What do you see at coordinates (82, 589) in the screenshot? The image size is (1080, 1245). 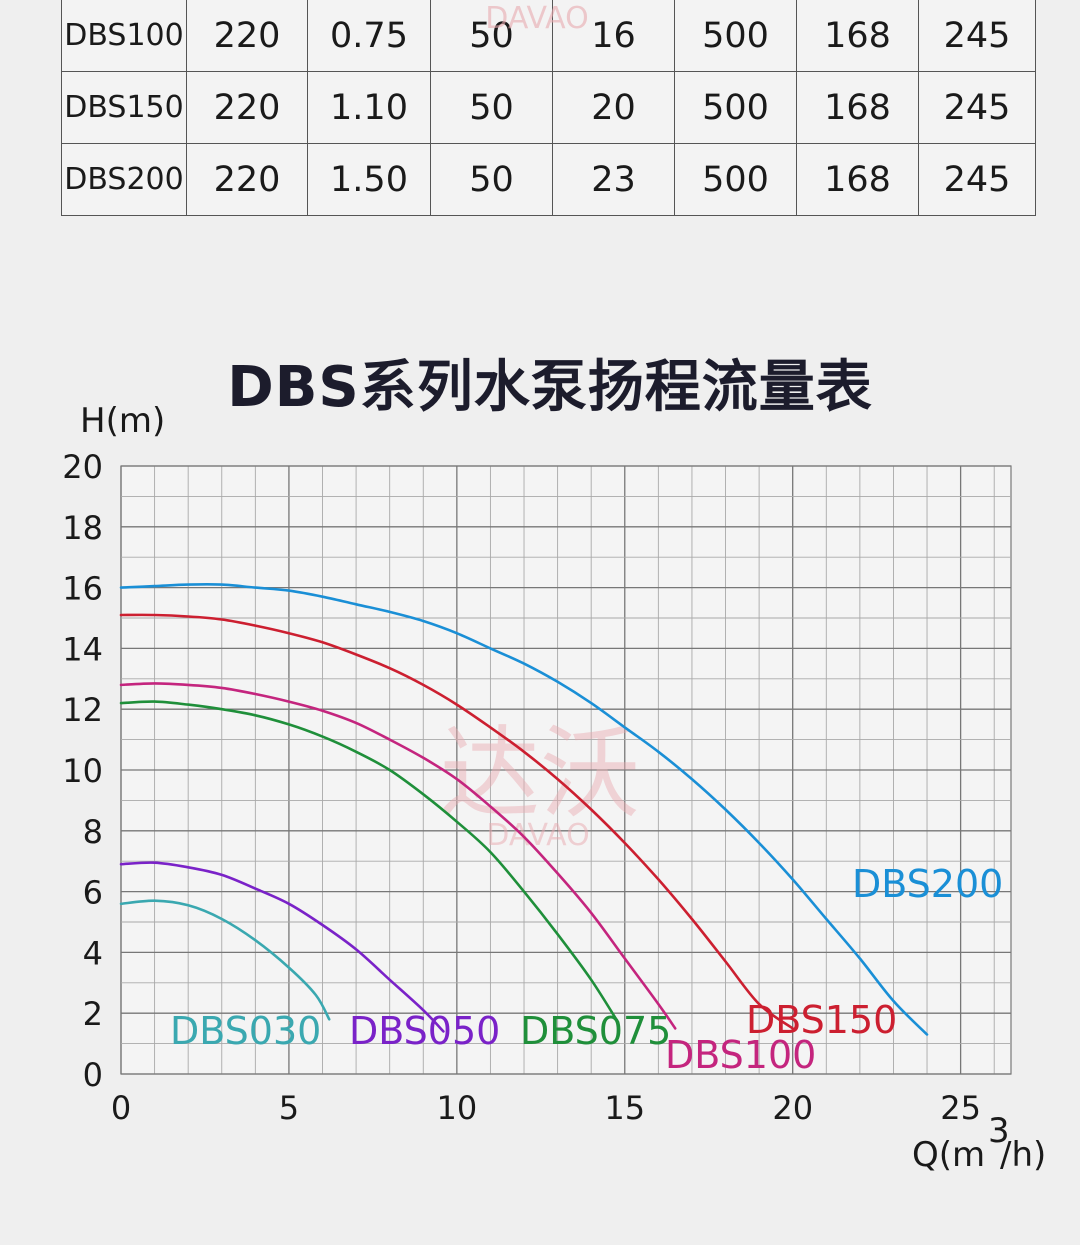 I see `y-tick-label: 16` at bounding box center [82, 589].